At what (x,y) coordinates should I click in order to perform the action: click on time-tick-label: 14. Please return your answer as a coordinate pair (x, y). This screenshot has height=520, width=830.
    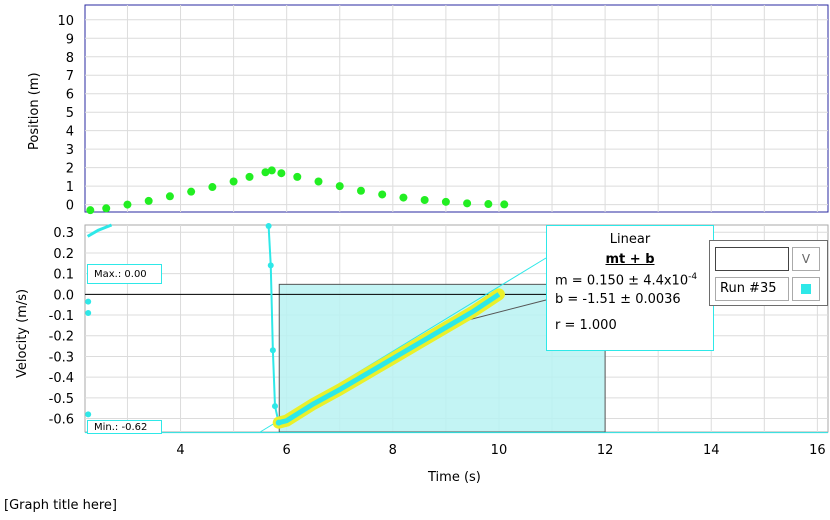
    Looking at the image, I should click on (711, 450).